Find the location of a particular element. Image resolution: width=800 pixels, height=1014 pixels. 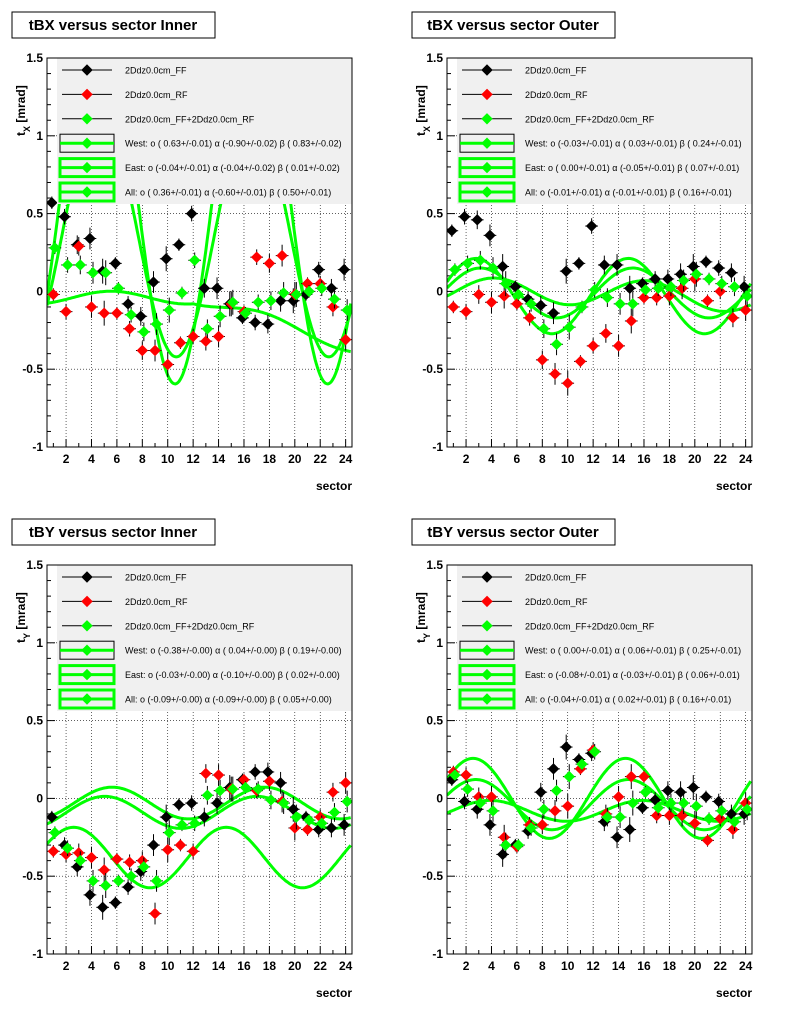

x-axis-label: sector is located at coordinates (734, 993).